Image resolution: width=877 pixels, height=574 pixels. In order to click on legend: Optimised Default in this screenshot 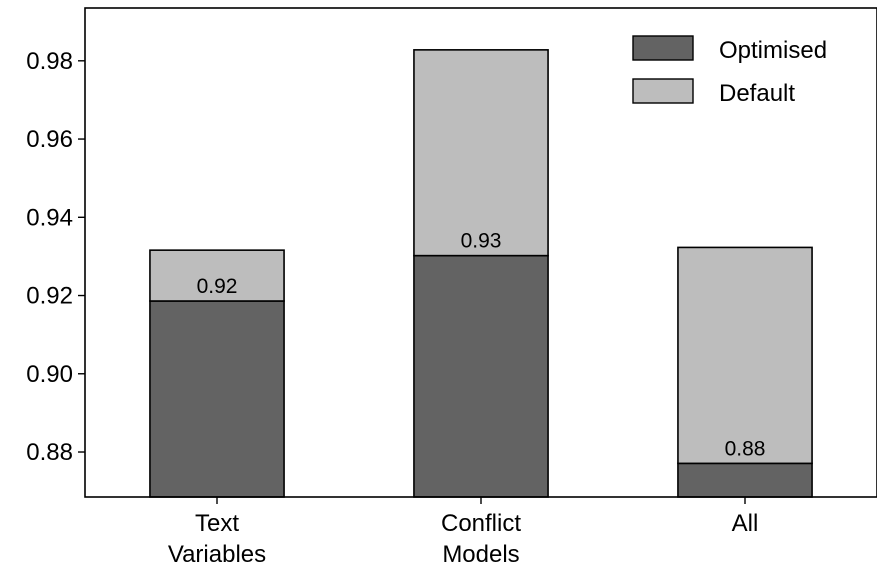, I will do `click(729, 71)`.